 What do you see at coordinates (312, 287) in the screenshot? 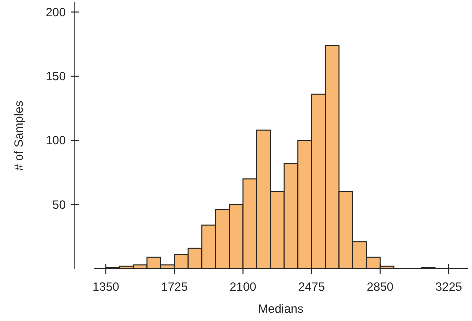
I see `x-tick-label: 2475` at bounding box center [312, 287].